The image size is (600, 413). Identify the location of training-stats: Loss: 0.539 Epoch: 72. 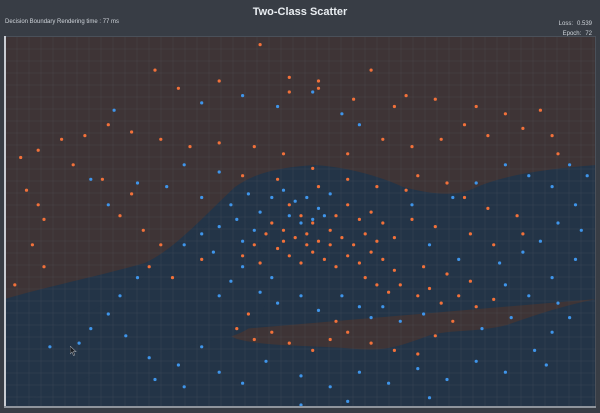
(575, 29).